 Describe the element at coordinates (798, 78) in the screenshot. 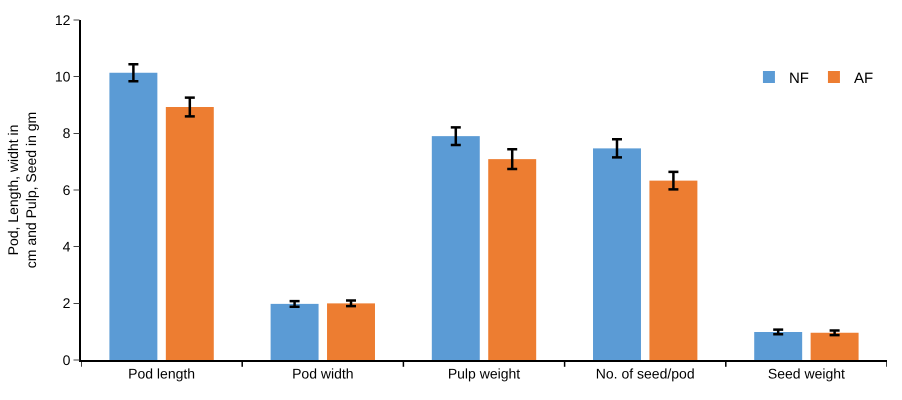

I see `legend-label: NF` at that location.